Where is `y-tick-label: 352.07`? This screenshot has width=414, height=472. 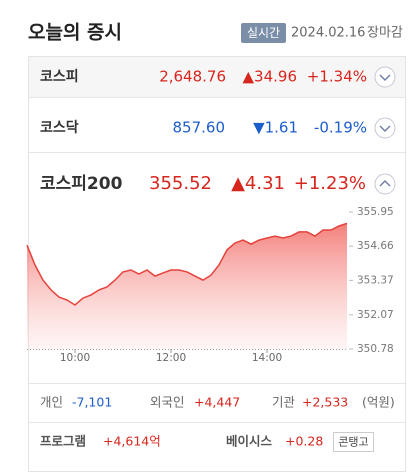 y-tick-label: 352.07 is located at coordinates (375, 315).